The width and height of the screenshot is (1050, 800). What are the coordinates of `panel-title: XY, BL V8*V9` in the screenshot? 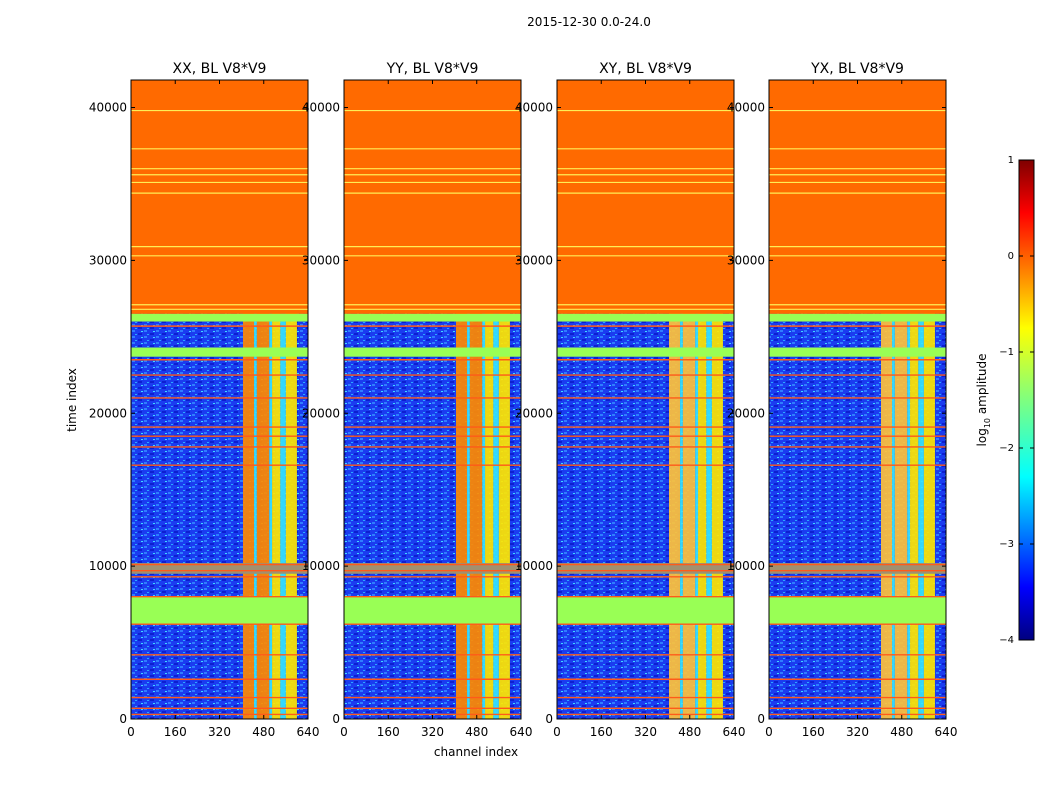 It's located at (645, 69).